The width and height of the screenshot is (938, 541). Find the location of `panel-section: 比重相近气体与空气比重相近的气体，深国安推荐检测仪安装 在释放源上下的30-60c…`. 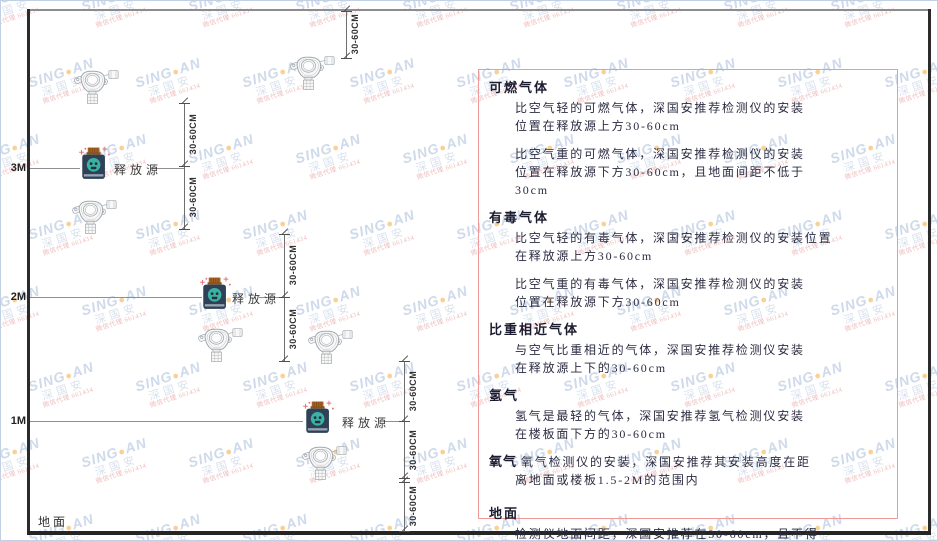

panel-section: 比重相近气体与空气比重相近的气体，深国安推荐检测仪安装 在释放源上下的30-60c… is located at coordinates (687, 349).